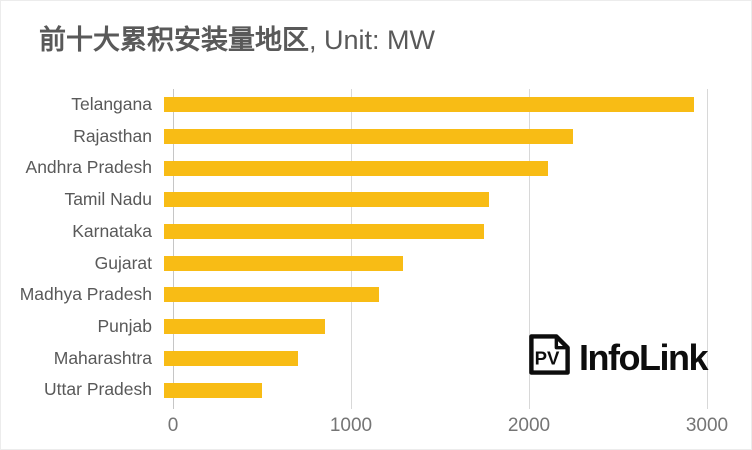  Describe the element at coordinates (372, 40) in the screenshot. I see `chart-unit-label: , Unit: MW` at that location.